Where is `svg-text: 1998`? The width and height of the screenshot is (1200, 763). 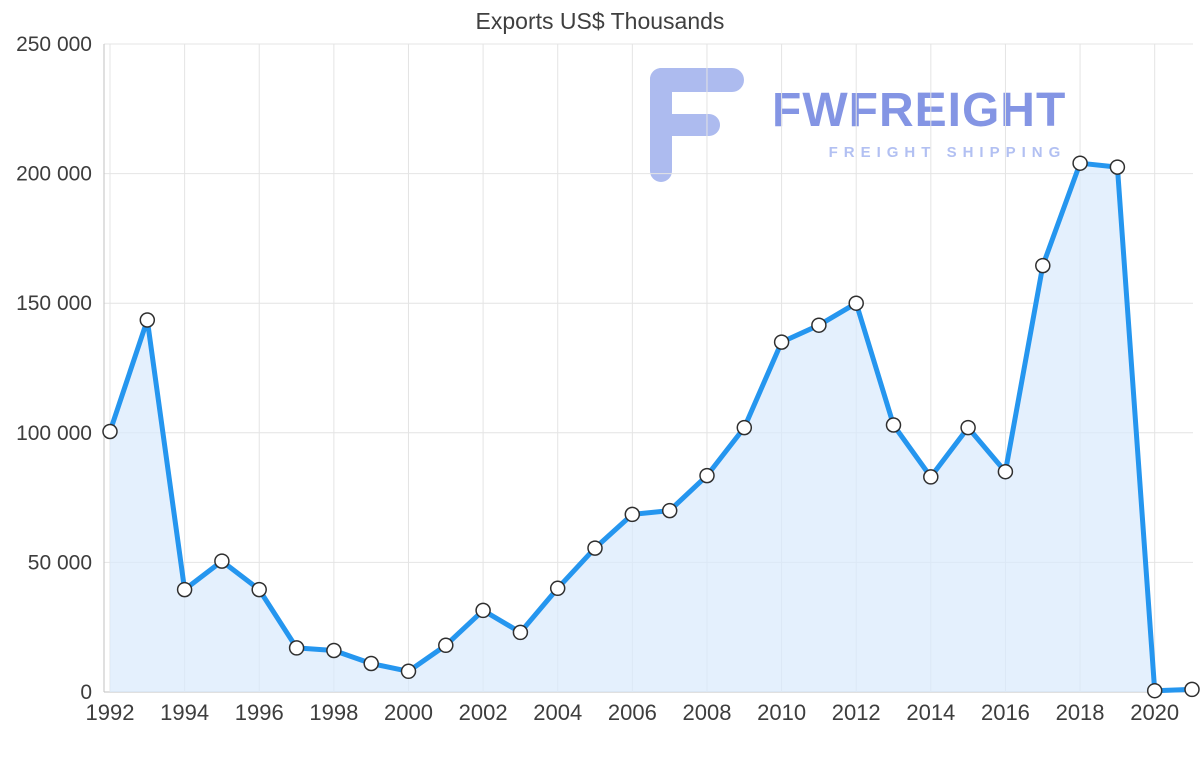 svg-text: 1998 is located at coordinates (333, 712).